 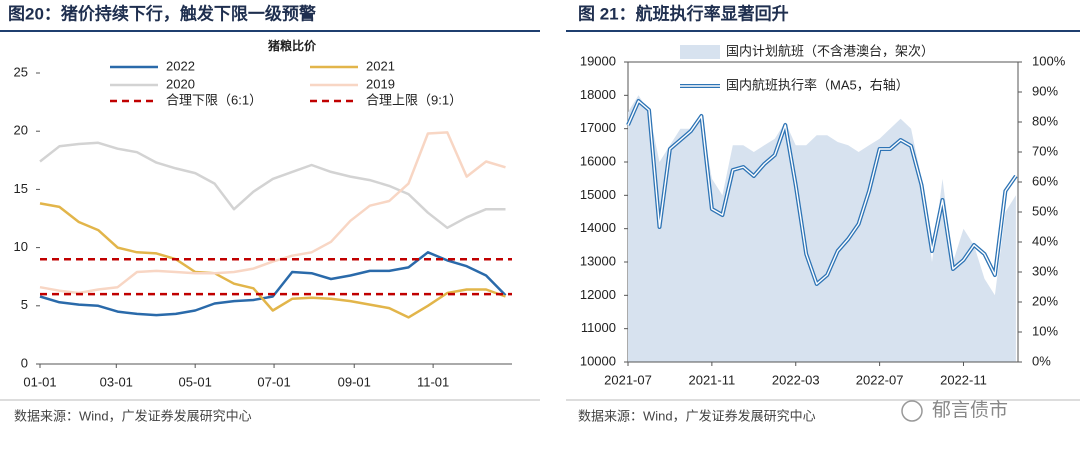 I want to click on legend-label: 合理下限（6:1）, so click(x=214, y=99).